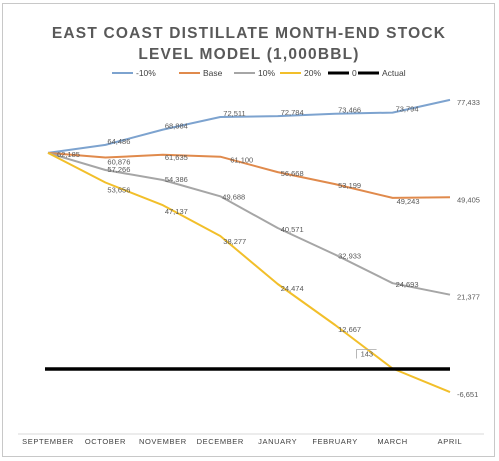 This screenshot has width=499, height=461. Describe the element at coordinates (146, 73) in the screenshot. I see `legend-label-10: -10%` at that location.